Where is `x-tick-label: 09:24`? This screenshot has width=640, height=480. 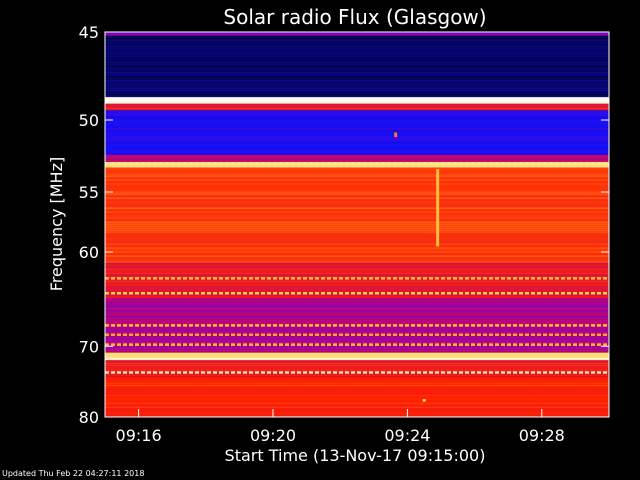
x-tick-label: 09:24 is located at coordinates (407, 435).